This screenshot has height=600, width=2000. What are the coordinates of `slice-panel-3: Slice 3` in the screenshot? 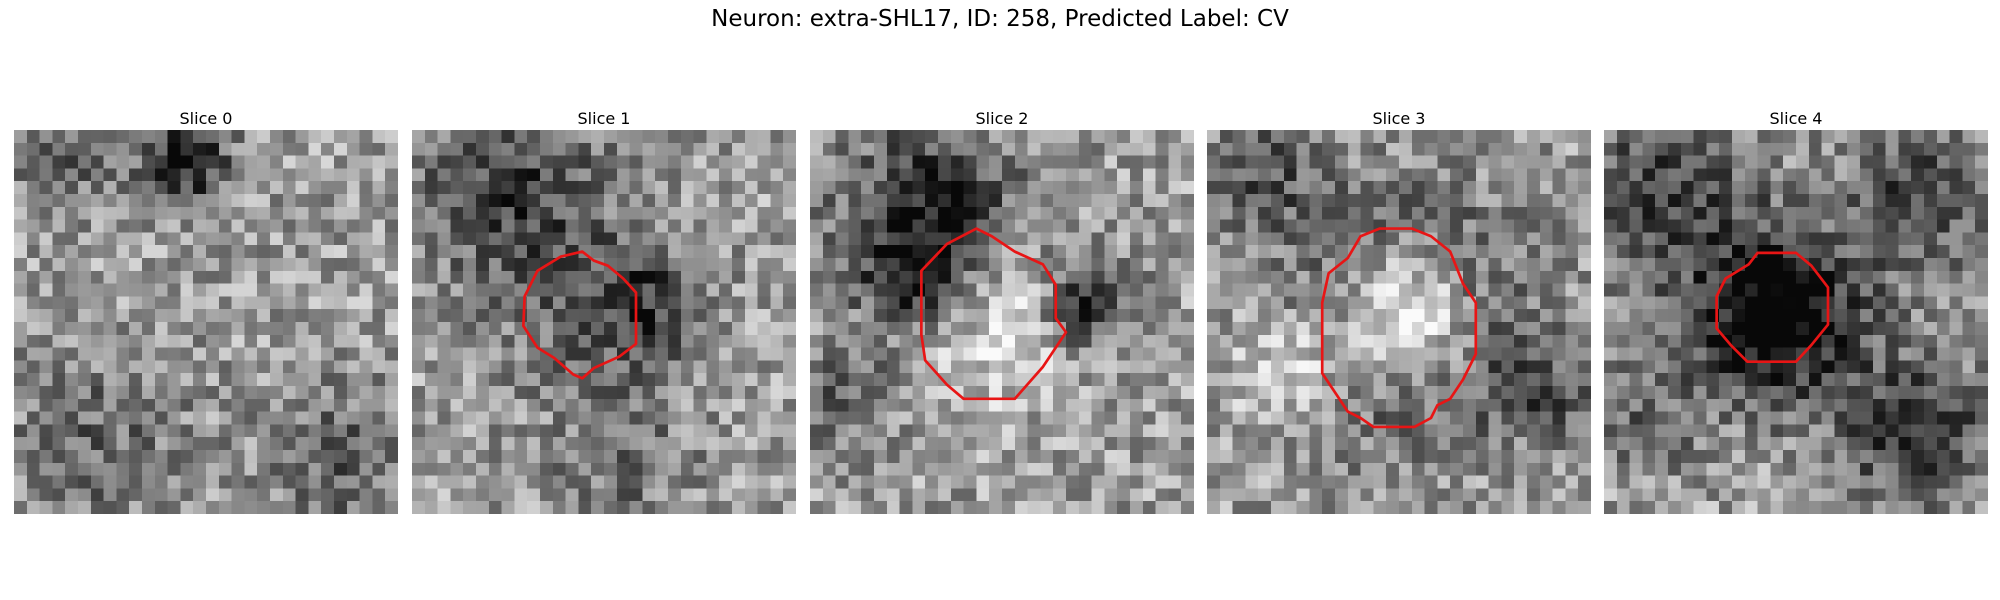 It's located at (1399, 311).